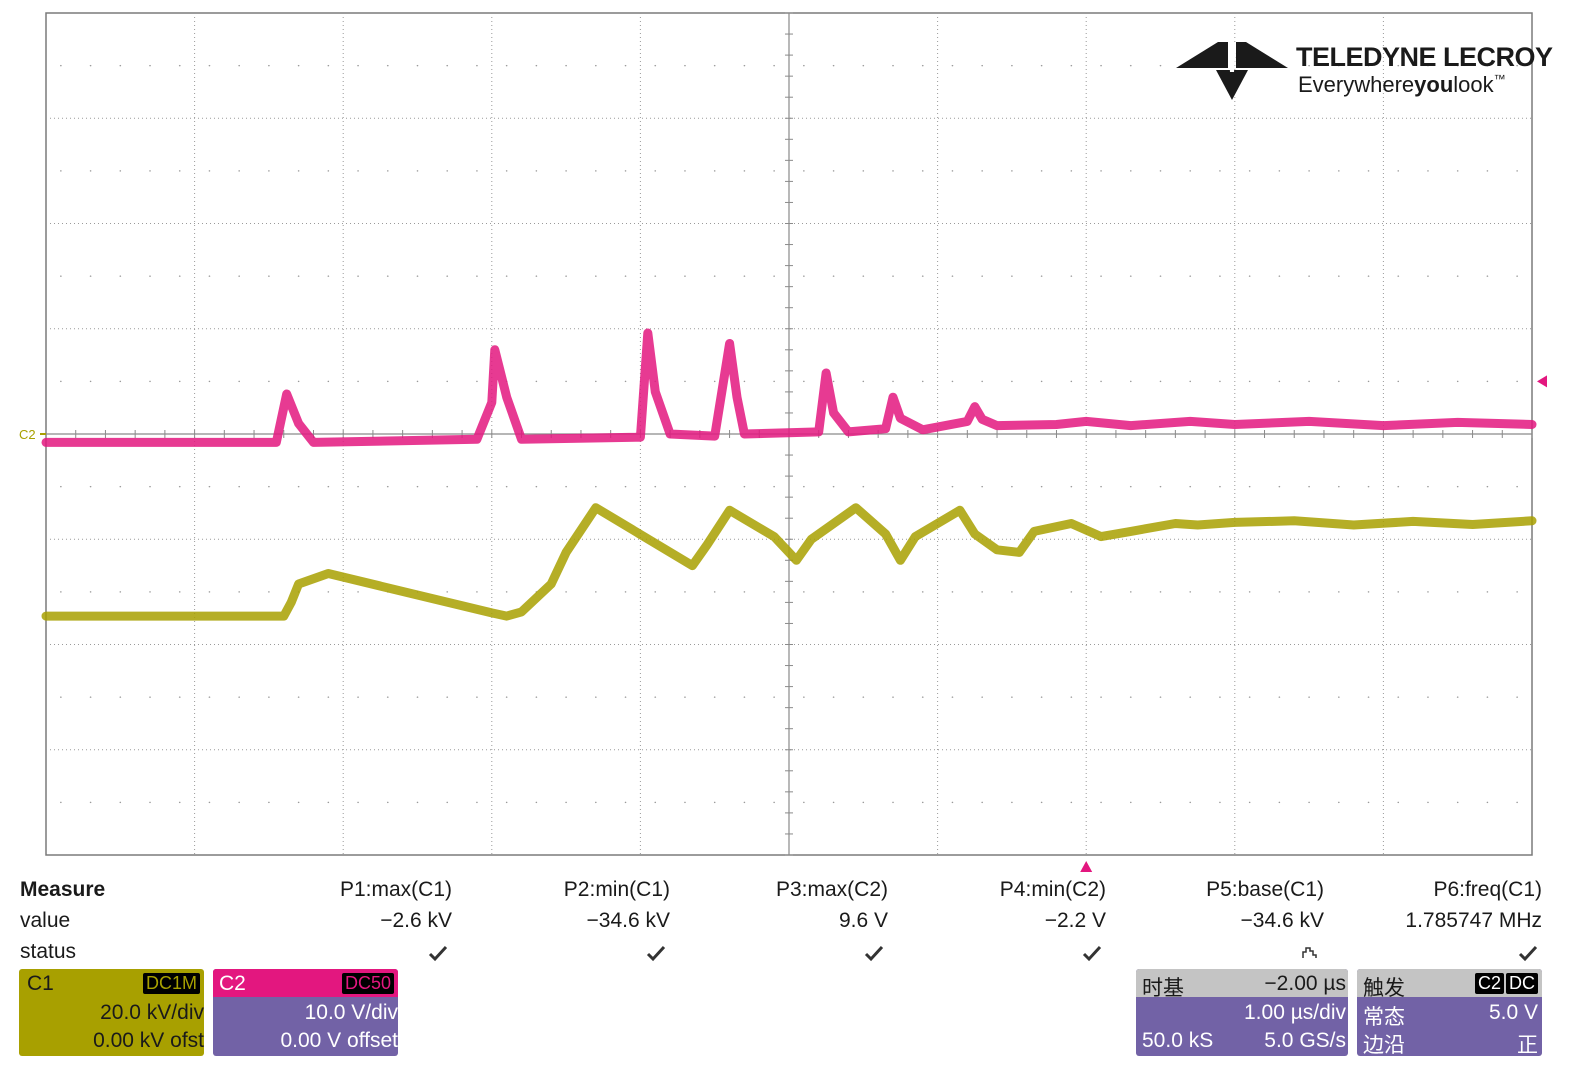 This screenshot has width=1575, height=1073. Describe the element at coordinates (863, 920) in the screenshot. I see `measure-param-value: 9.6 V` at that location.